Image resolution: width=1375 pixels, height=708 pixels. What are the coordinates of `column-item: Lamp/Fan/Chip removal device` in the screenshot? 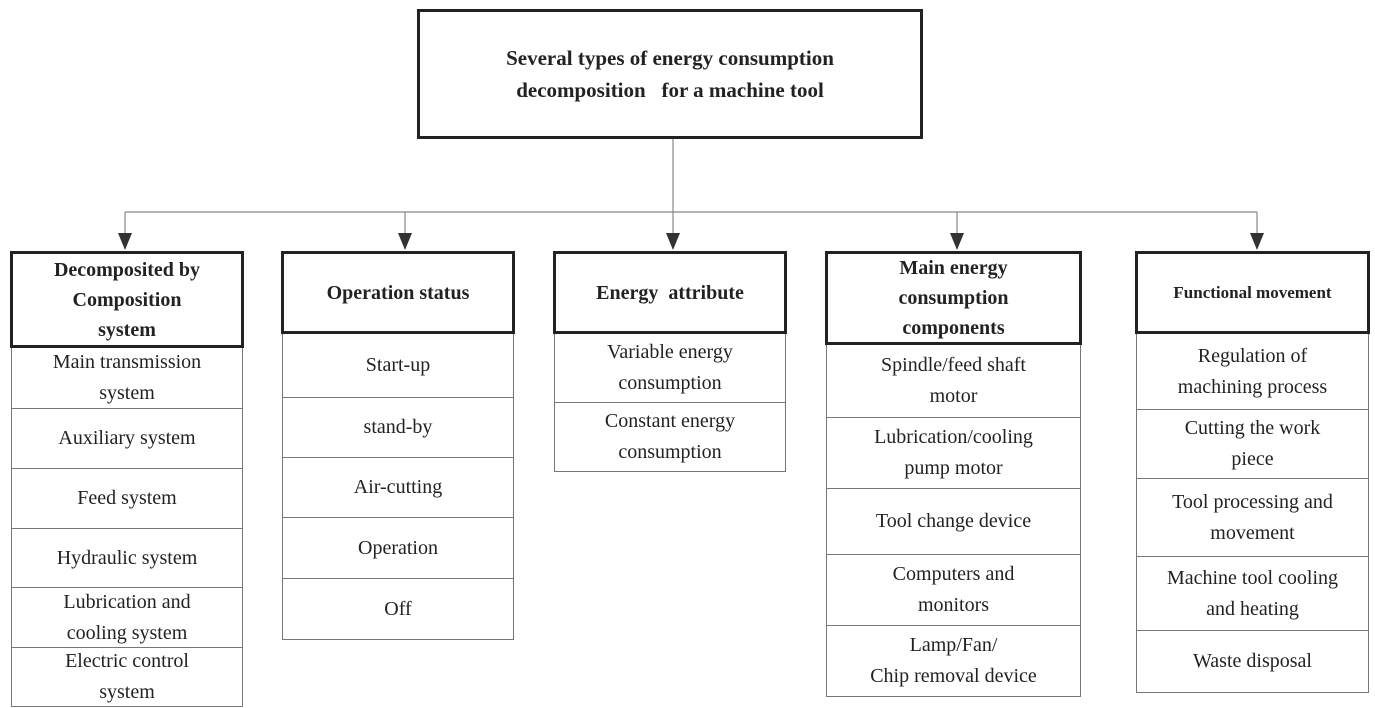 It's located at (953, 661).